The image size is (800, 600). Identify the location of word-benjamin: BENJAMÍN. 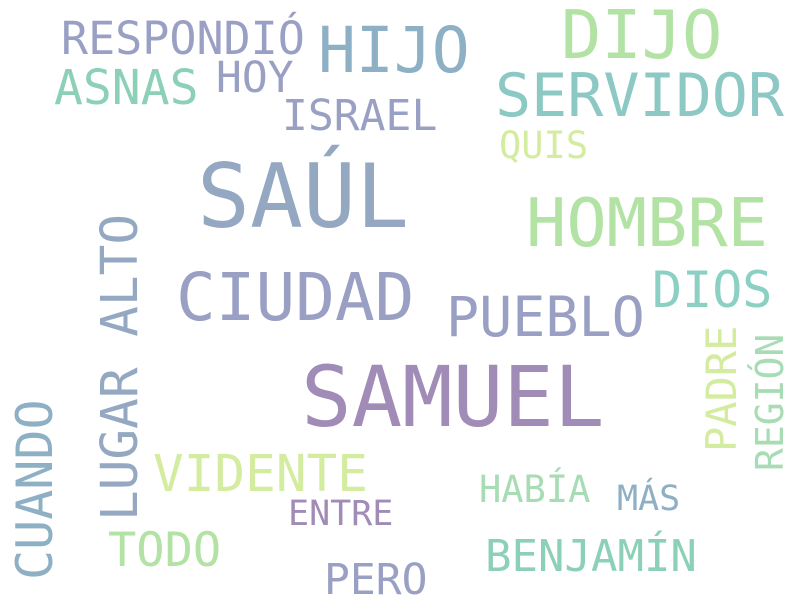
(591, 556).